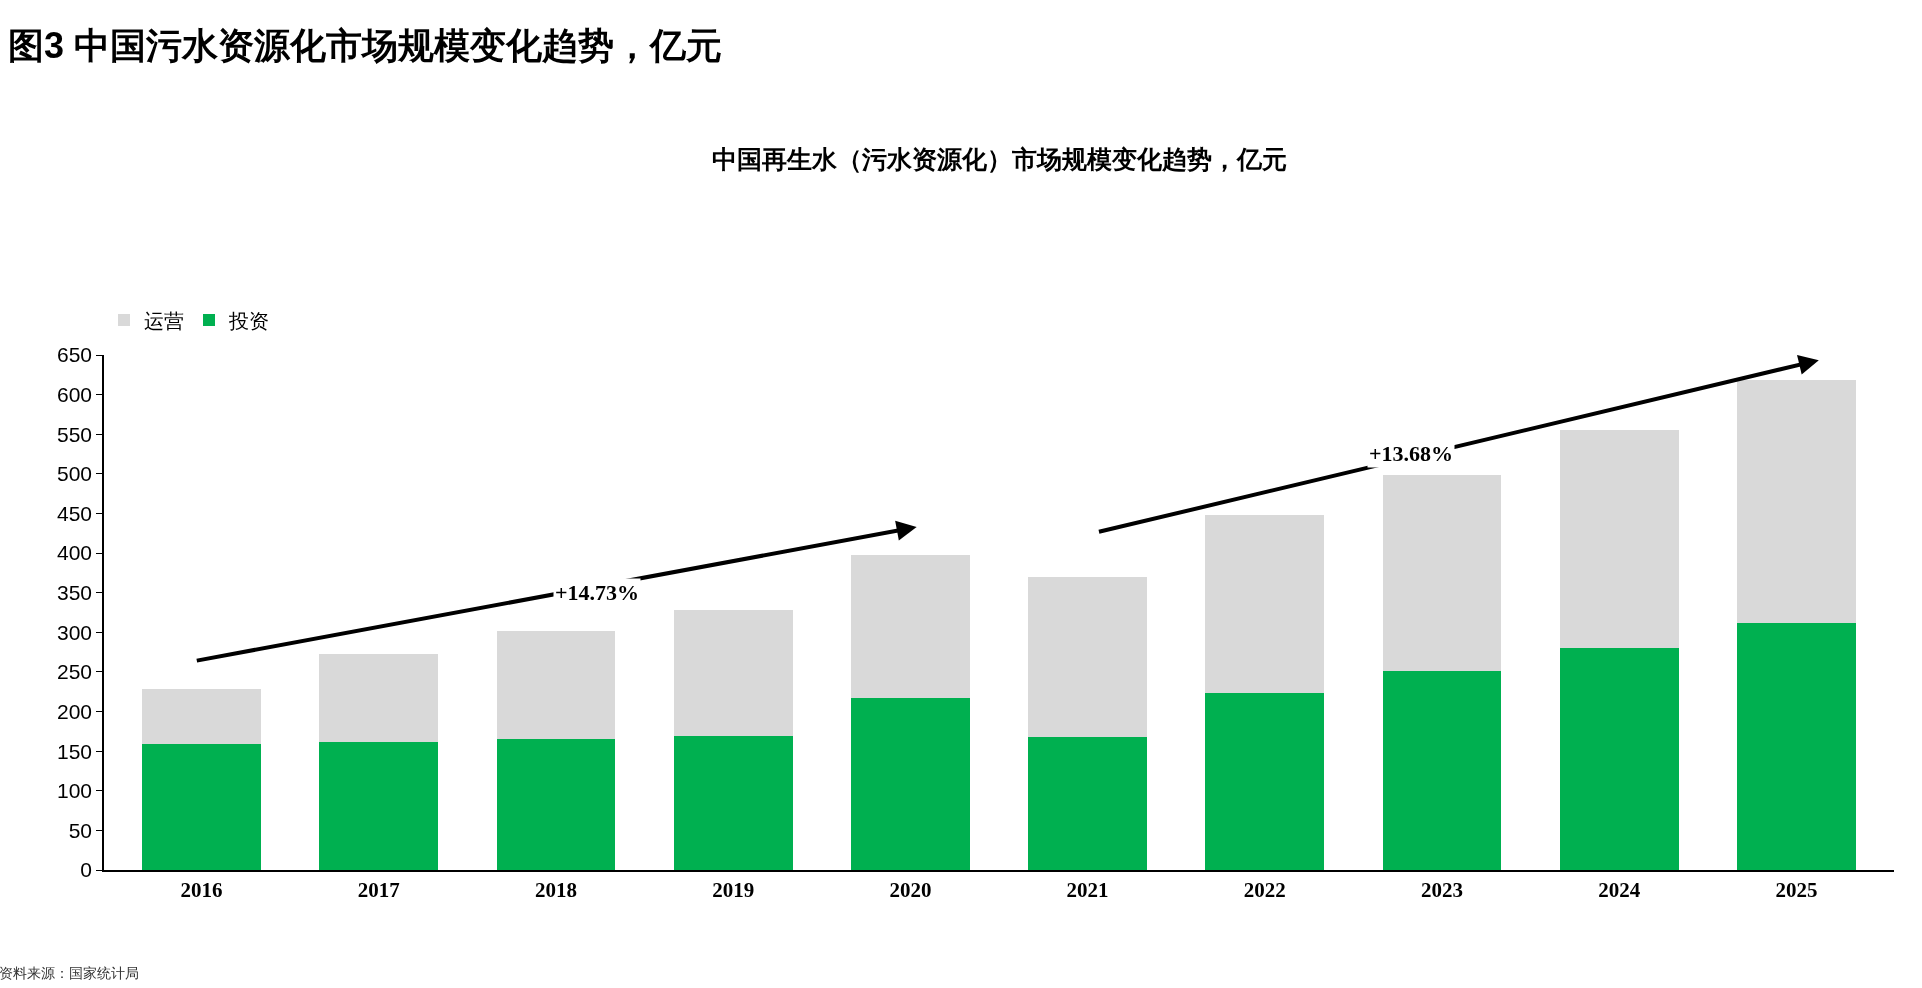  What do you see at coordinates (75, 711) in the screenshot?
I see `y-tick-label: 200` at bounding box center [75, 711].